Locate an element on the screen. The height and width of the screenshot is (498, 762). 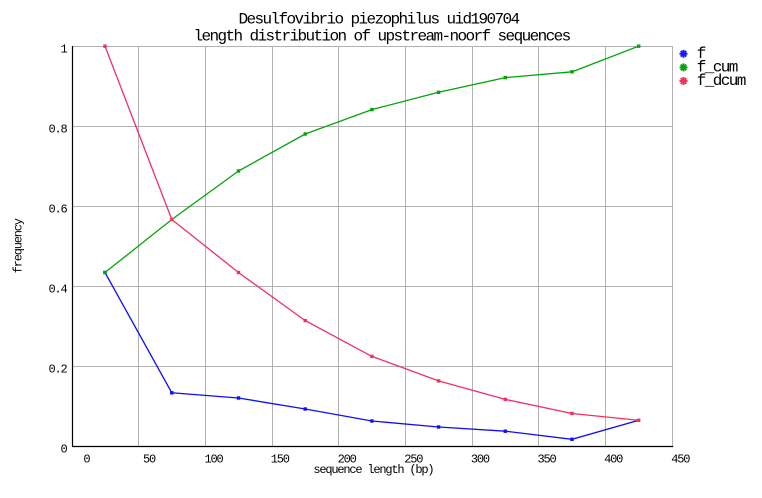
svg-text: f is located at coordinates (701, 54).